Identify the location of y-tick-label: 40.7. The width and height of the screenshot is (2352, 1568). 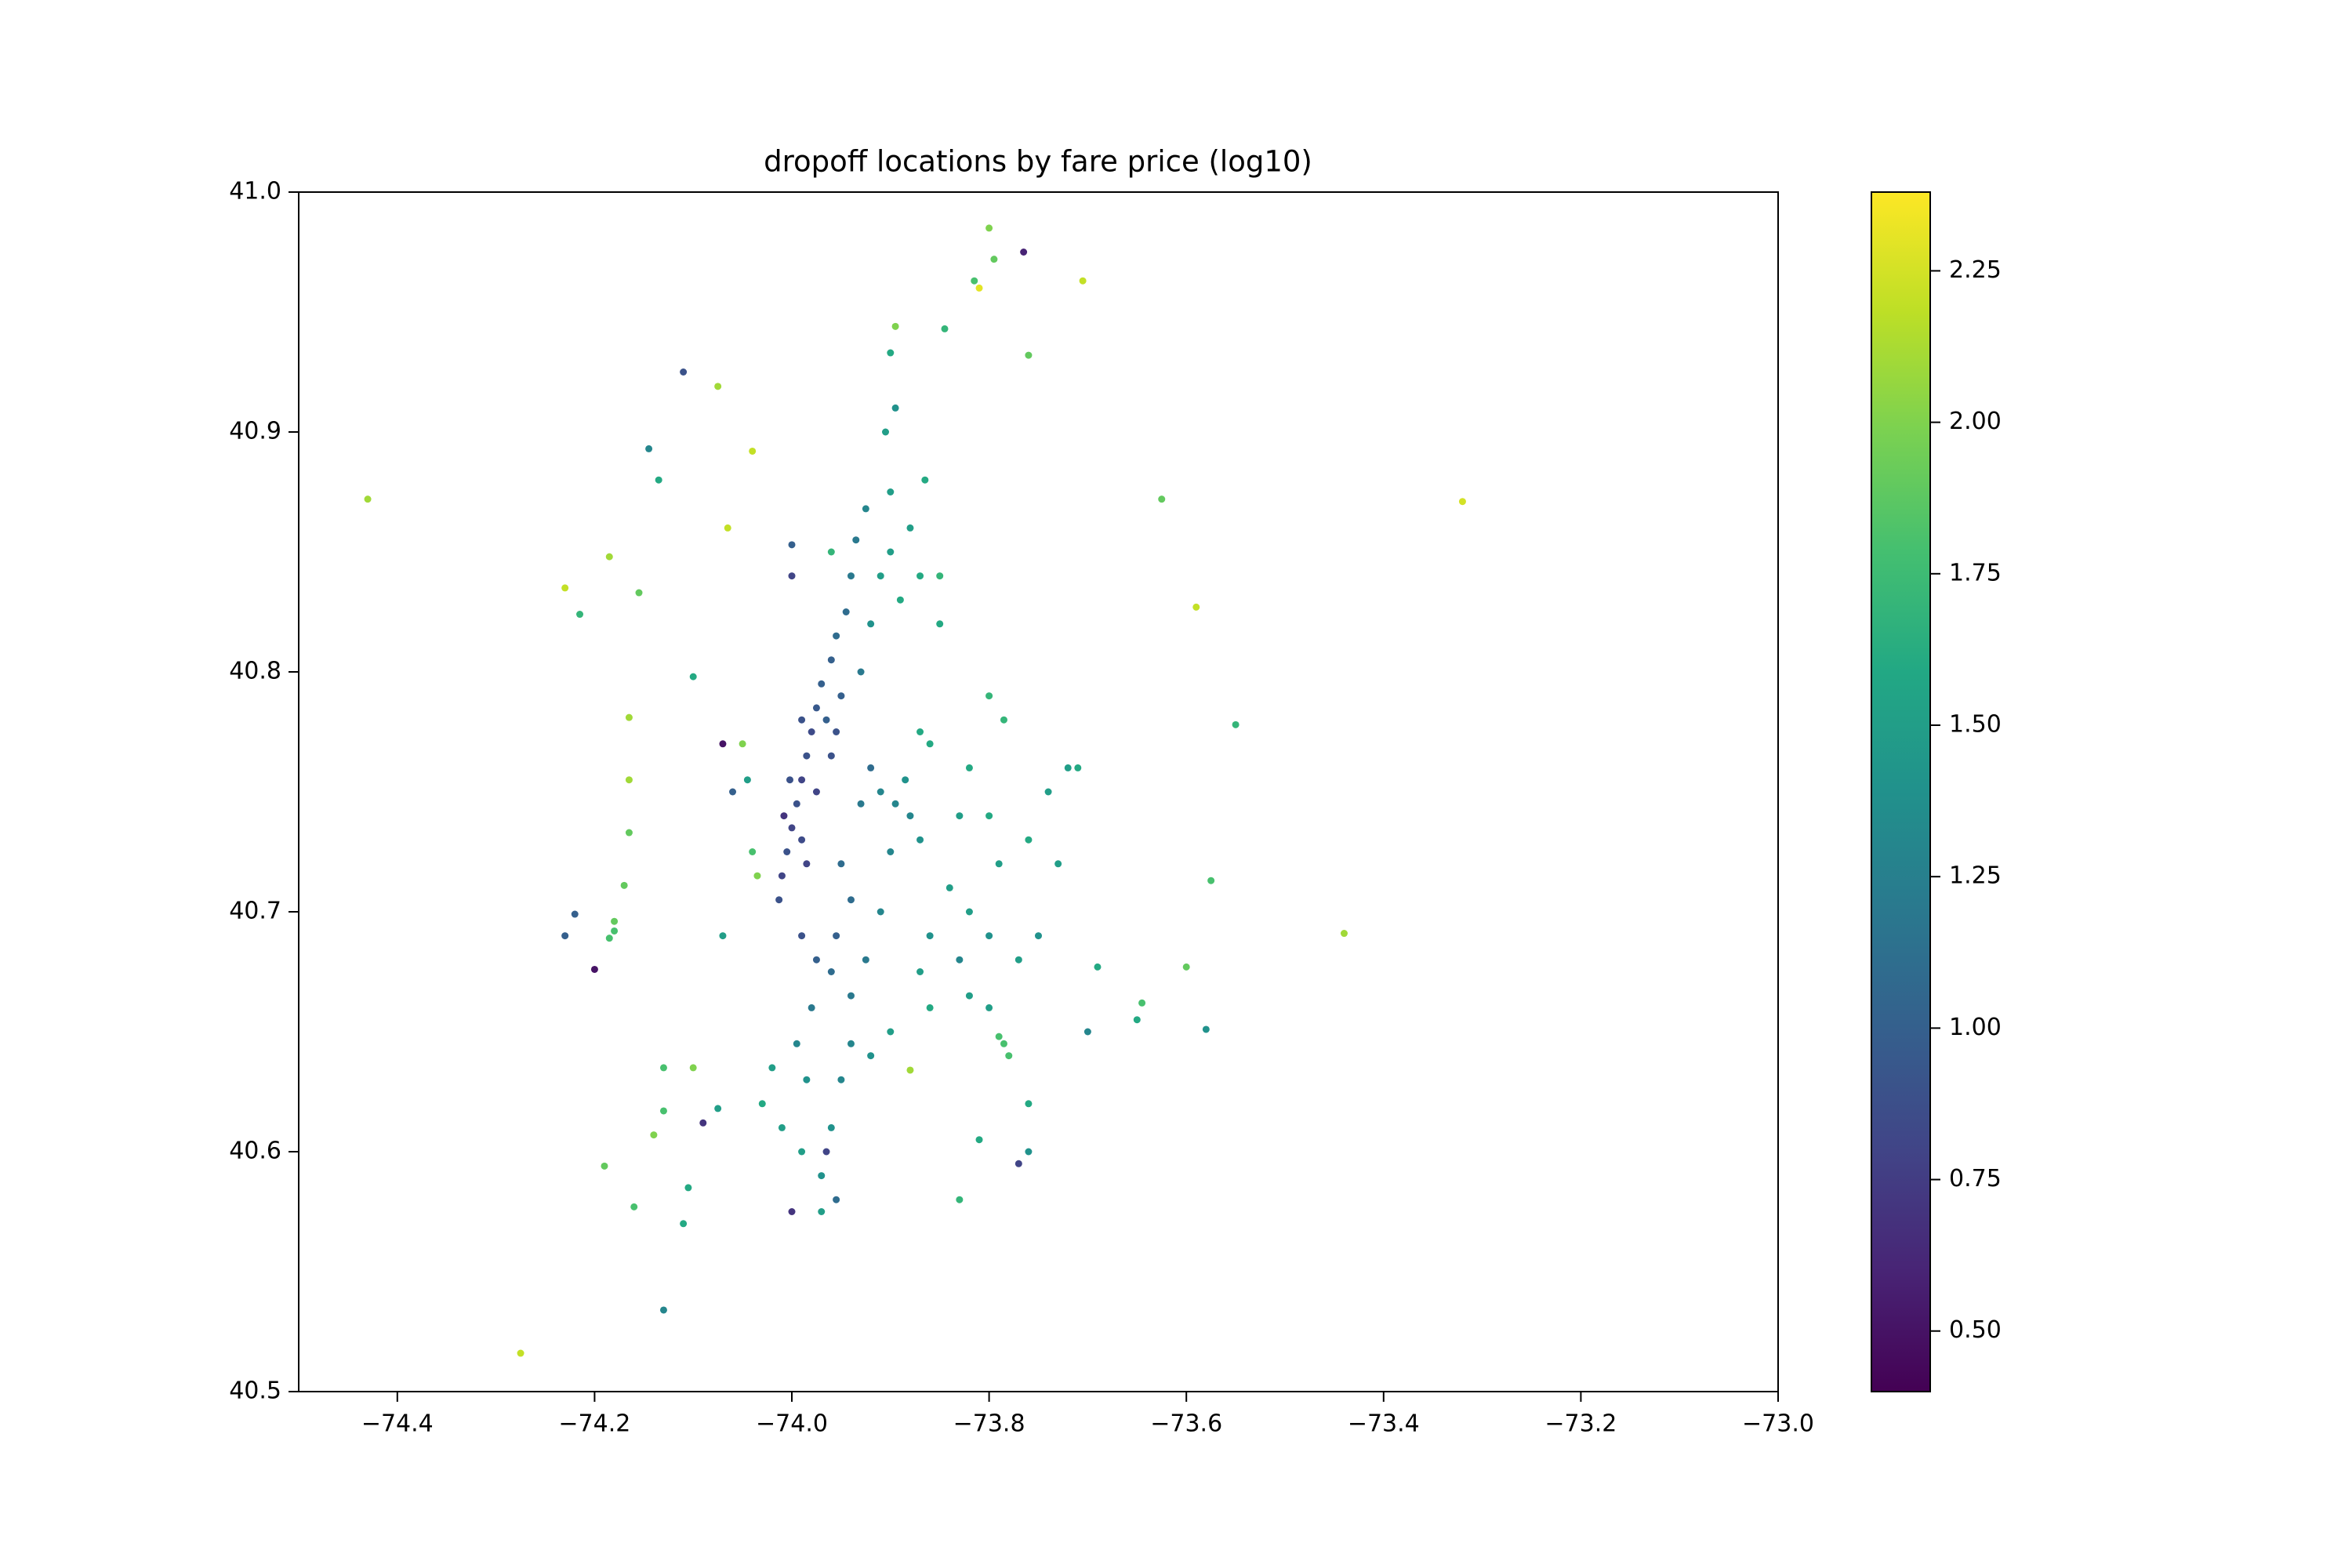
(255, 912).